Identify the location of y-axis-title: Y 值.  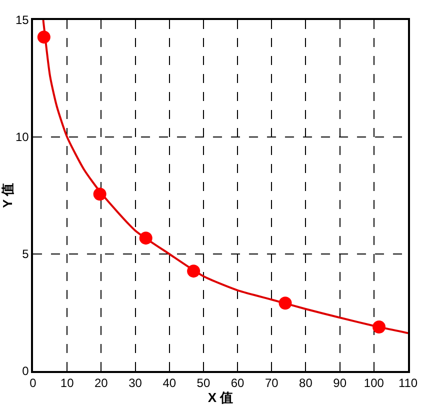
(7, 195).